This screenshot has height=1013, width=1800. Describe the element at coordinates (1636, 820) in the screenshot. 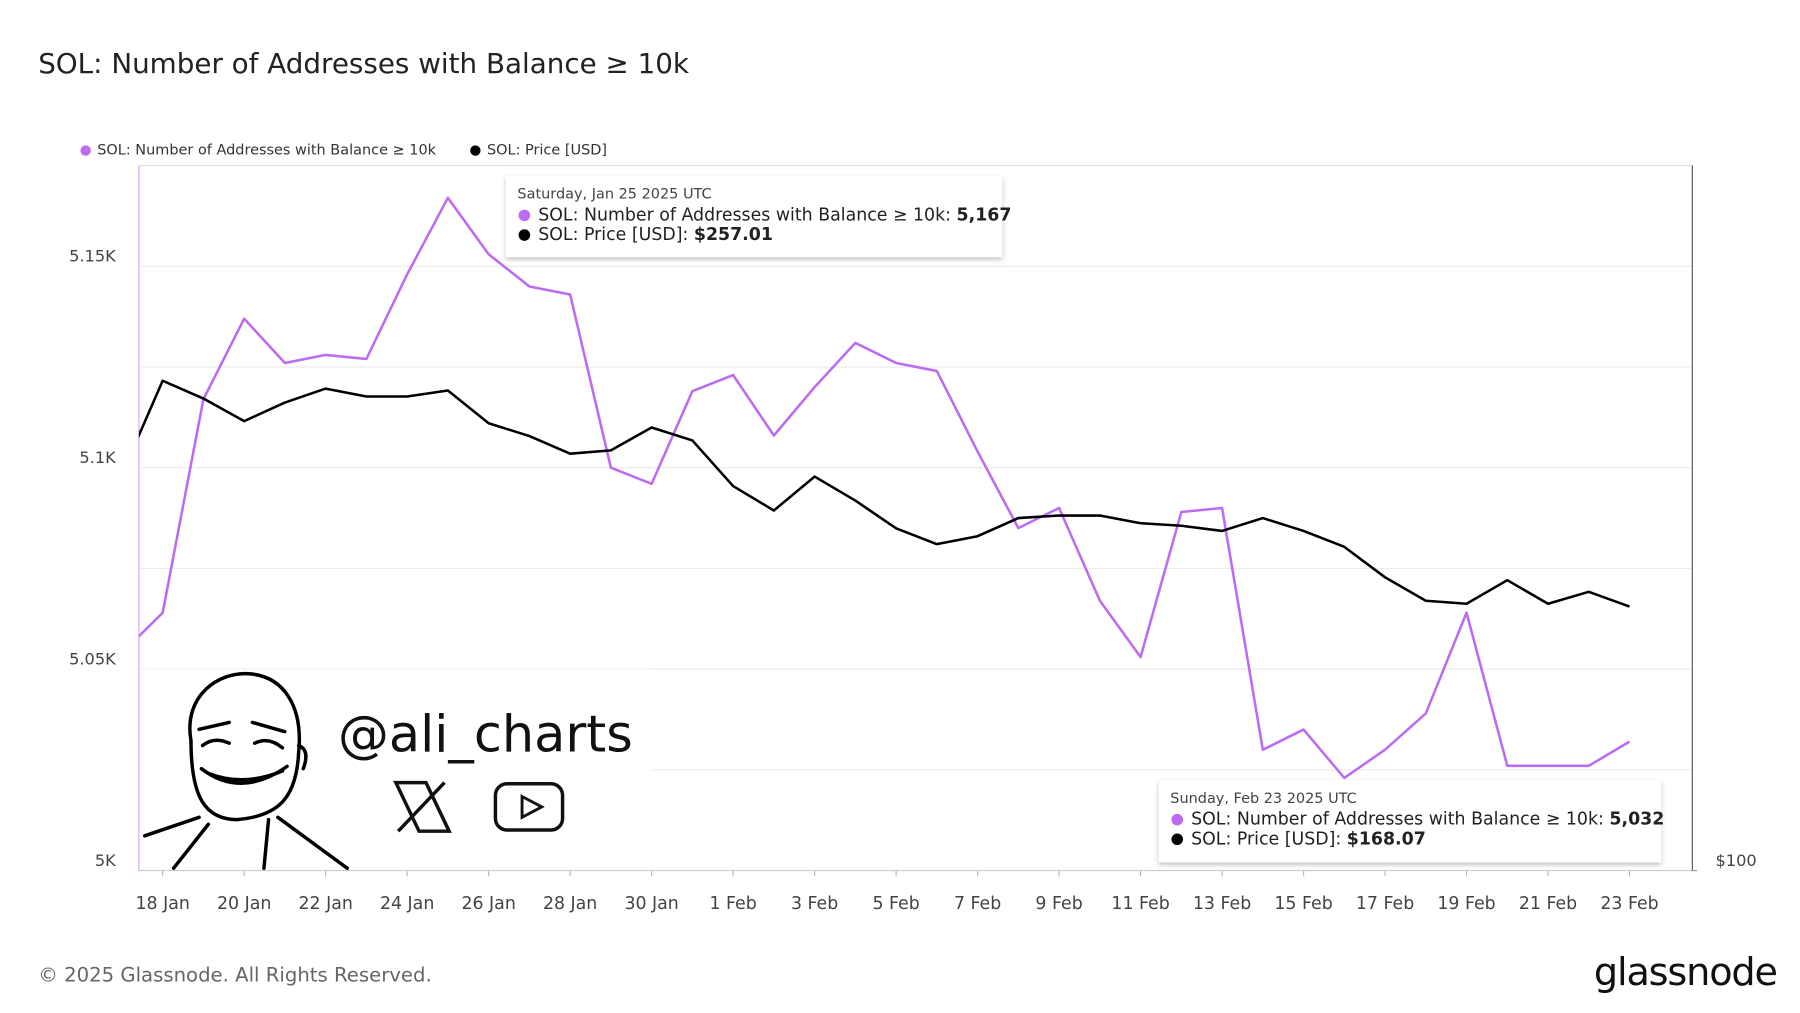

I see `tooltip-value: 5,032` at that location.